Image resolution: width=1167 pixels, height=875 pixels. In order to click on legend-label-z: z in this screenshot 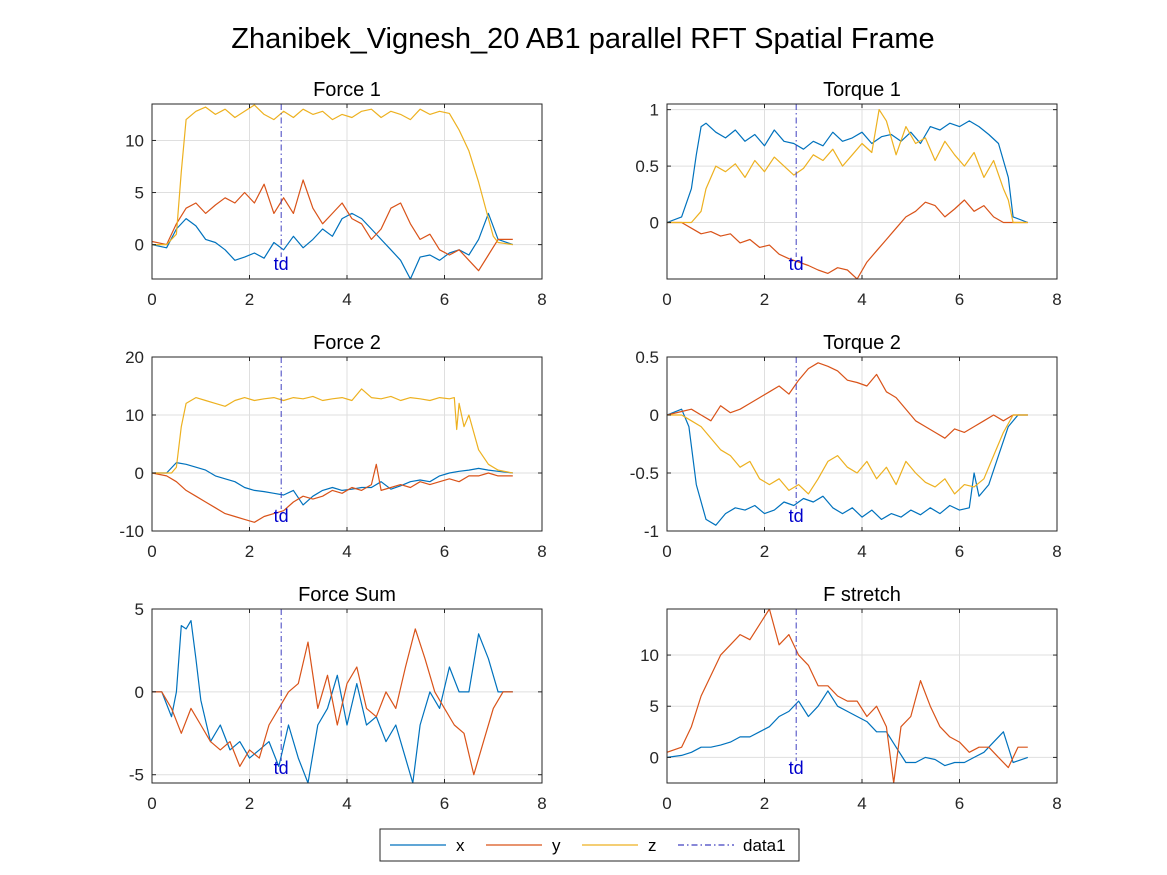, I will do `click(652, 845)`.